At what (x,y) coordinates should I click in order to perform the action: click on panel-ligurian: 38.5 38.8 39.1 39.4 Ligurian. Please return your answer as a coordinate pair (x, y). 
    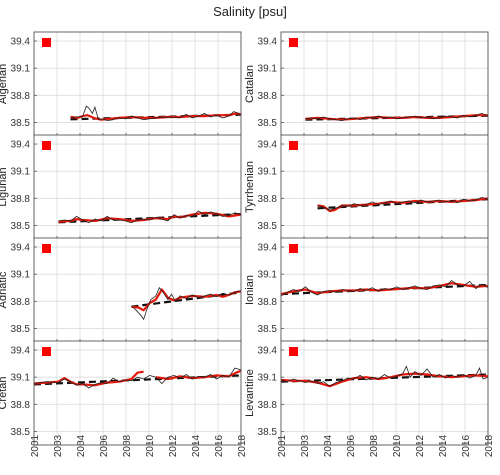
    Looking at the image, I should click on (121, 187).